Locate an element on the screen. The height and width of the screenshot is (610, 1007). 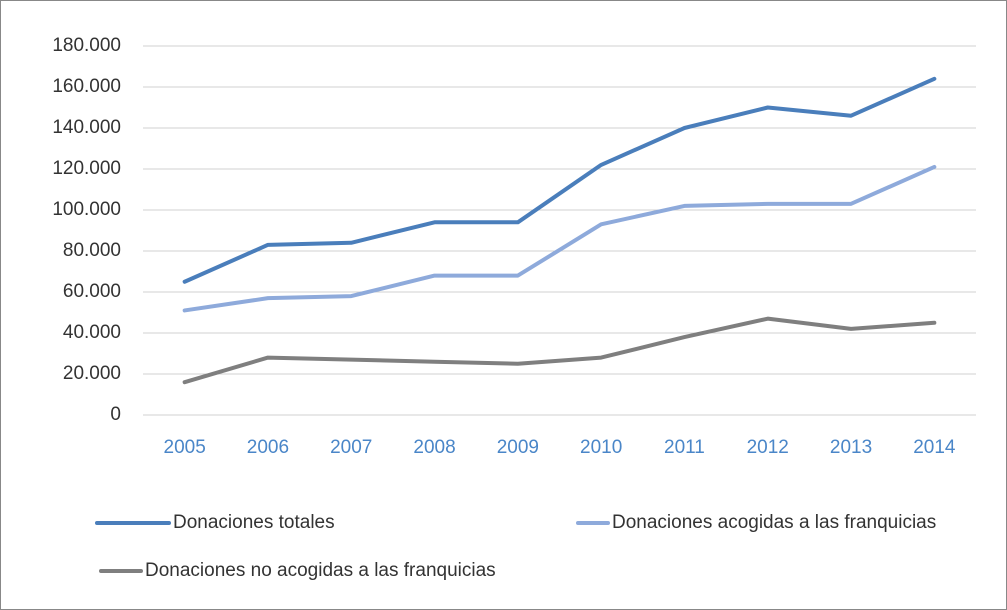
y-tick-label: 20.000 is located at coordinates (92, 373).